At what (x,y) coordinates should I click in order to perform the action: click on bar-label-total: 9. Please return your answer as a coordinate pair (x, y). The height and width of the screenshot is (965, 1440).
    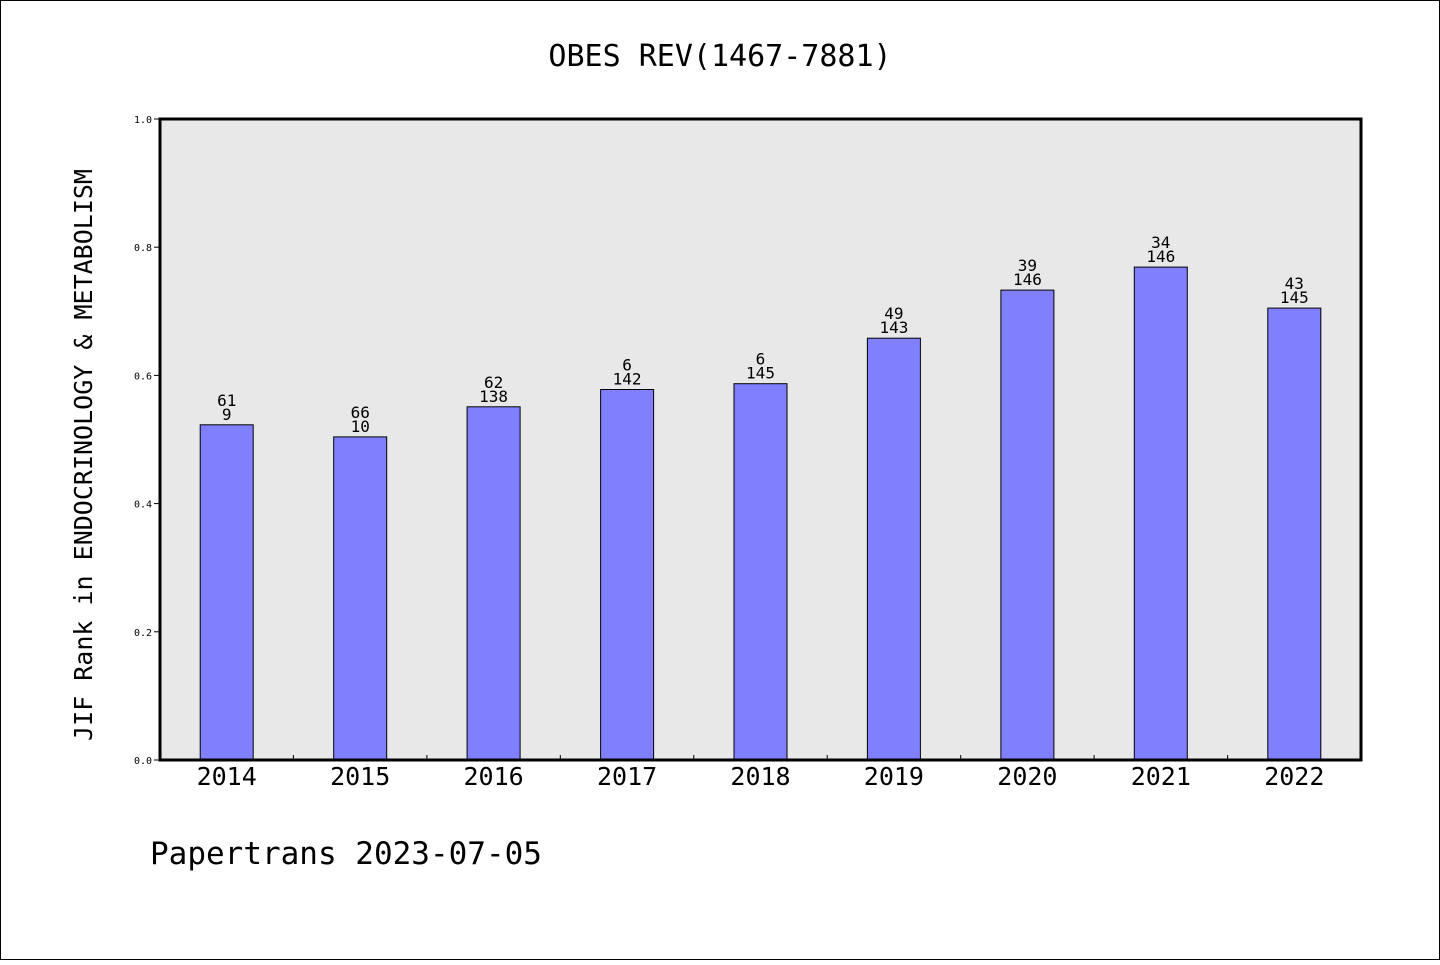
    Looking at the image, I should click on (227, 414).